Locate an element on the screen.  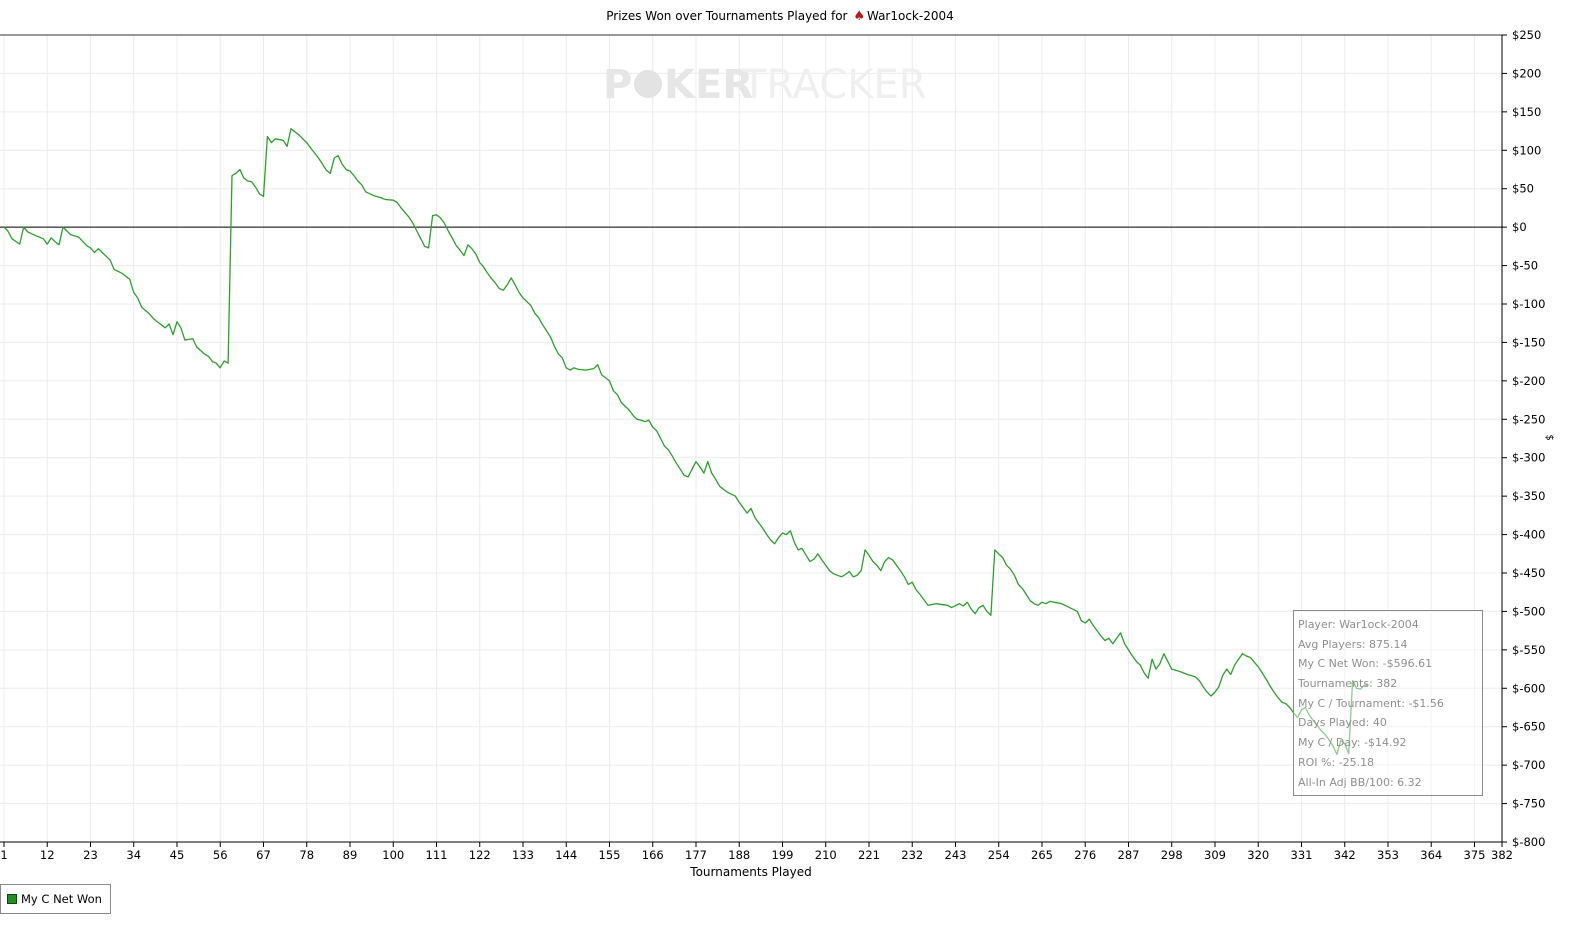
x-tick-label: 45 is located at coordinates (177, 855).